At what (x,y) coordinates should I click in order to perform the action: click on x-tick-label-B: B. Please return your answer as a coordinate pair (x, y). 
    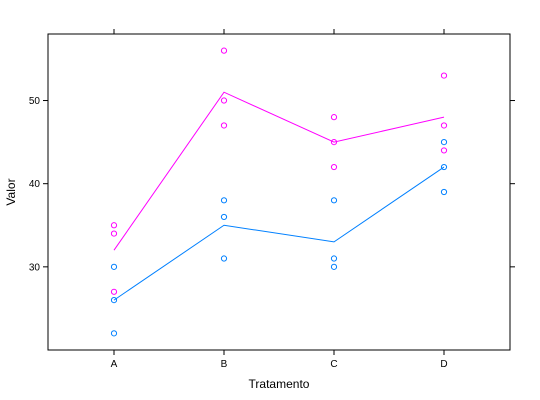
    Looking at the image, I should click on (224, 364).